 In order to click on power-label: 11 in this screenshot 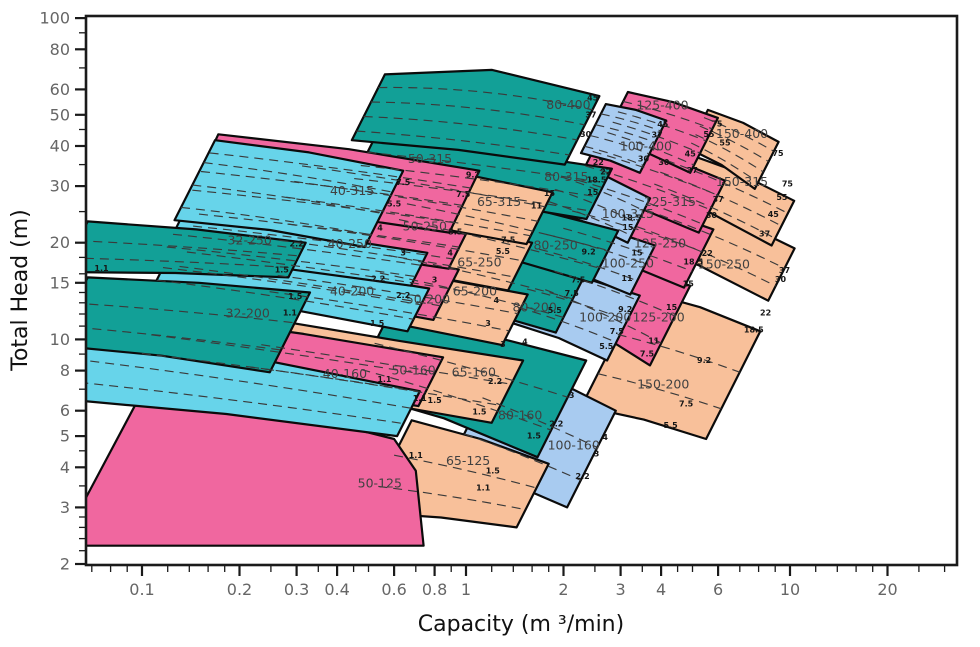, I will do `click(627, 278)`.